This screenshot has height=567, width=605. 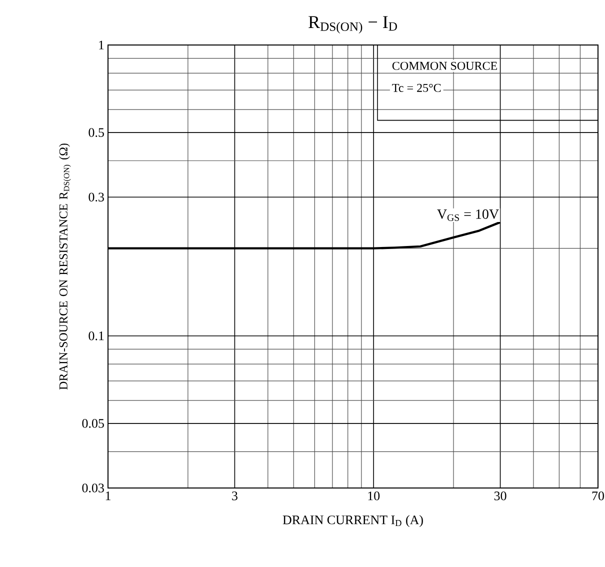 What do you see at coordinates (65, 267) in the screenshot?
I see `y-axis-title: DRAIN-SOURCE ON RESISTANCE R$_{DS(ON)}$ (Ω)` at bounding box center [65, 267].